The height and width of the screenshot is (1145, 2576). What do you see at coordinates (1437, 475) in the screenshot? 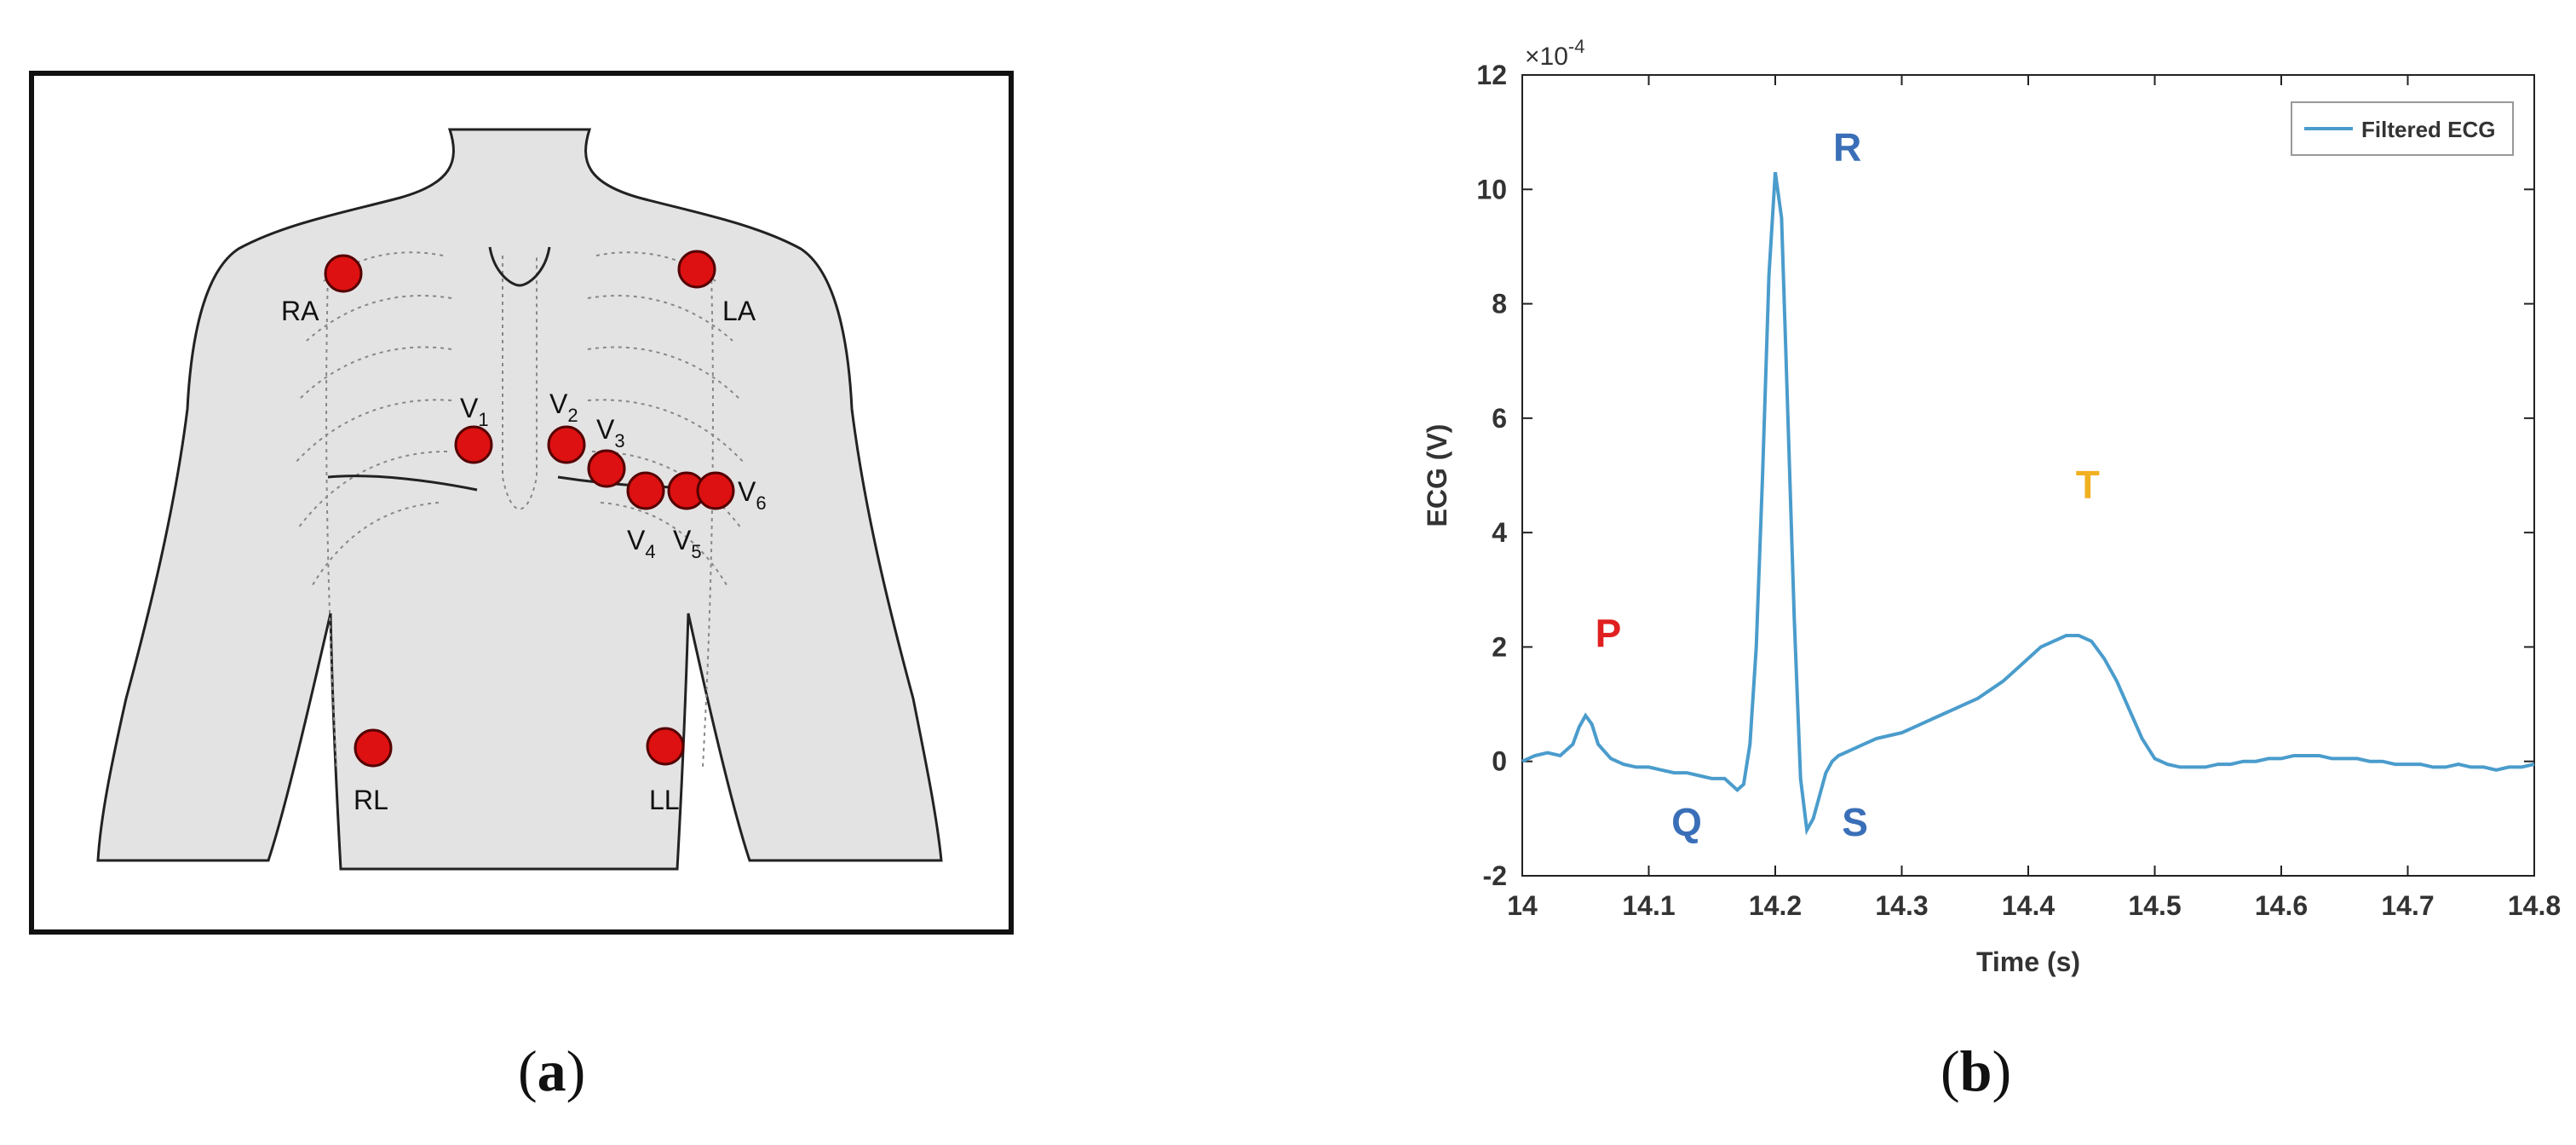
I see `y-axis-label: ECG (V)` at bounding box center [1437, 475].